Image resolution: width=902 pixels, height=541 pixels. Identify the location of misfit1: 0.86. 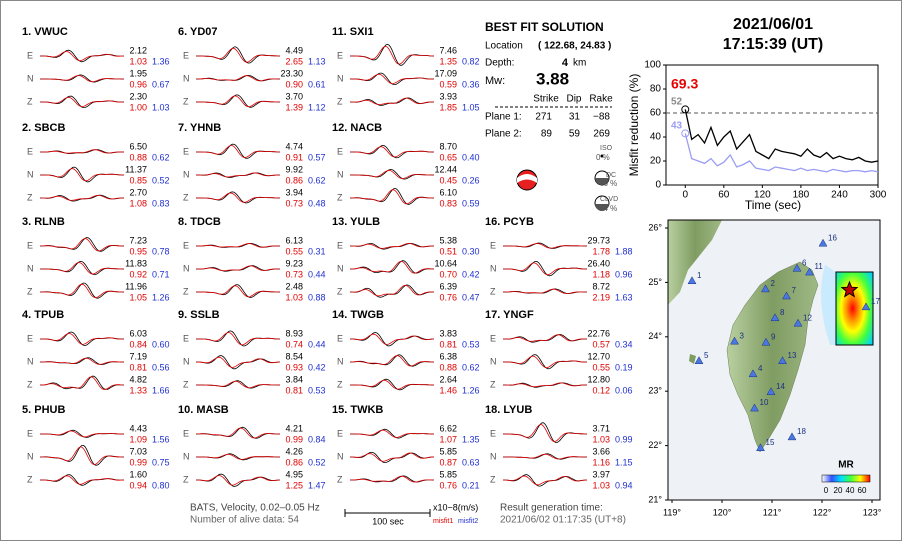
(294, 180).